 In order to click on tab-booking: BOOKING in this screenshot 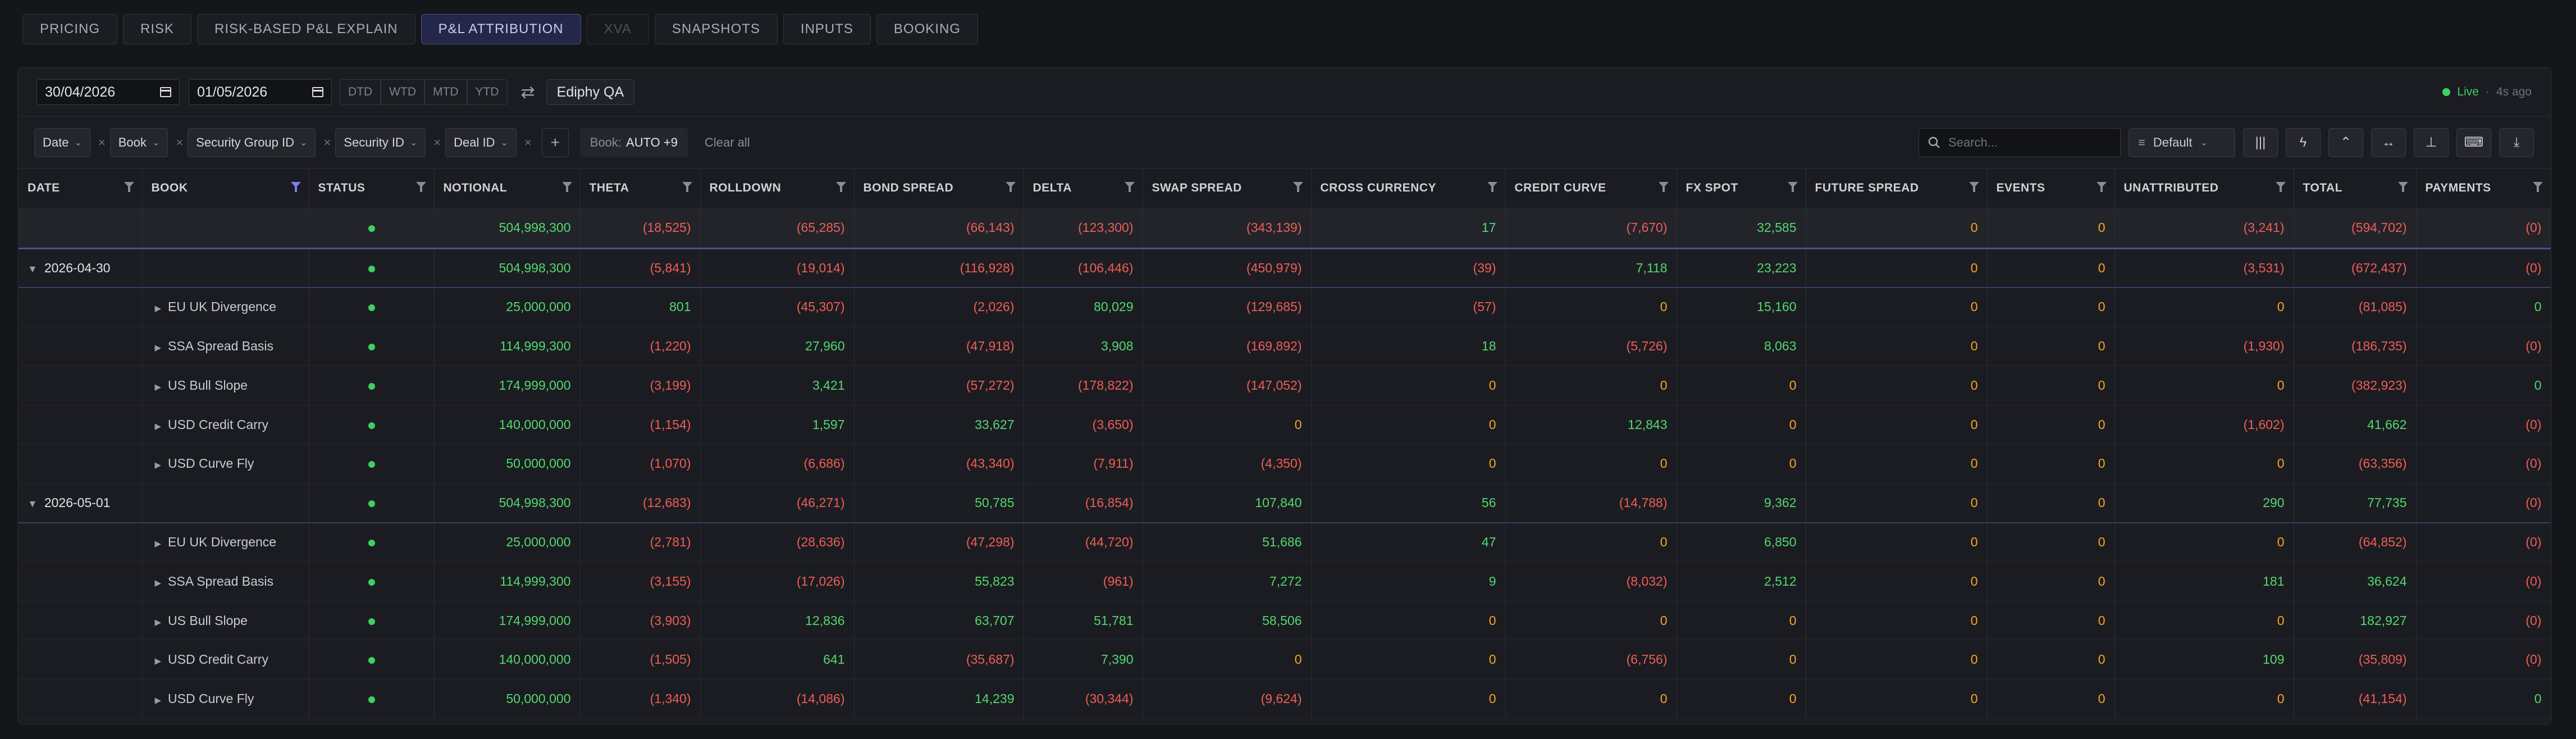, I will do `click(927, 29)`.